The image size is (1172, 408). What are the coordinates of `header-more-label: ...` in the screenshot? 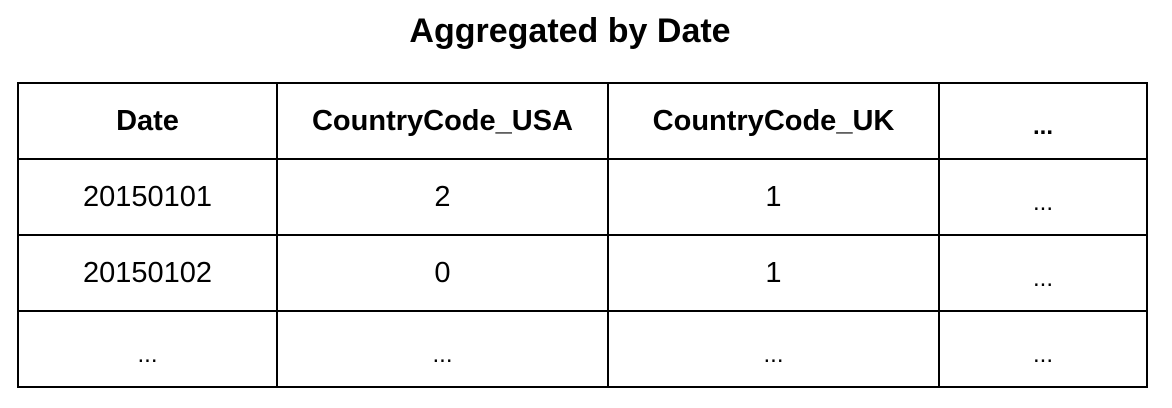 It's located at (1042, 126).